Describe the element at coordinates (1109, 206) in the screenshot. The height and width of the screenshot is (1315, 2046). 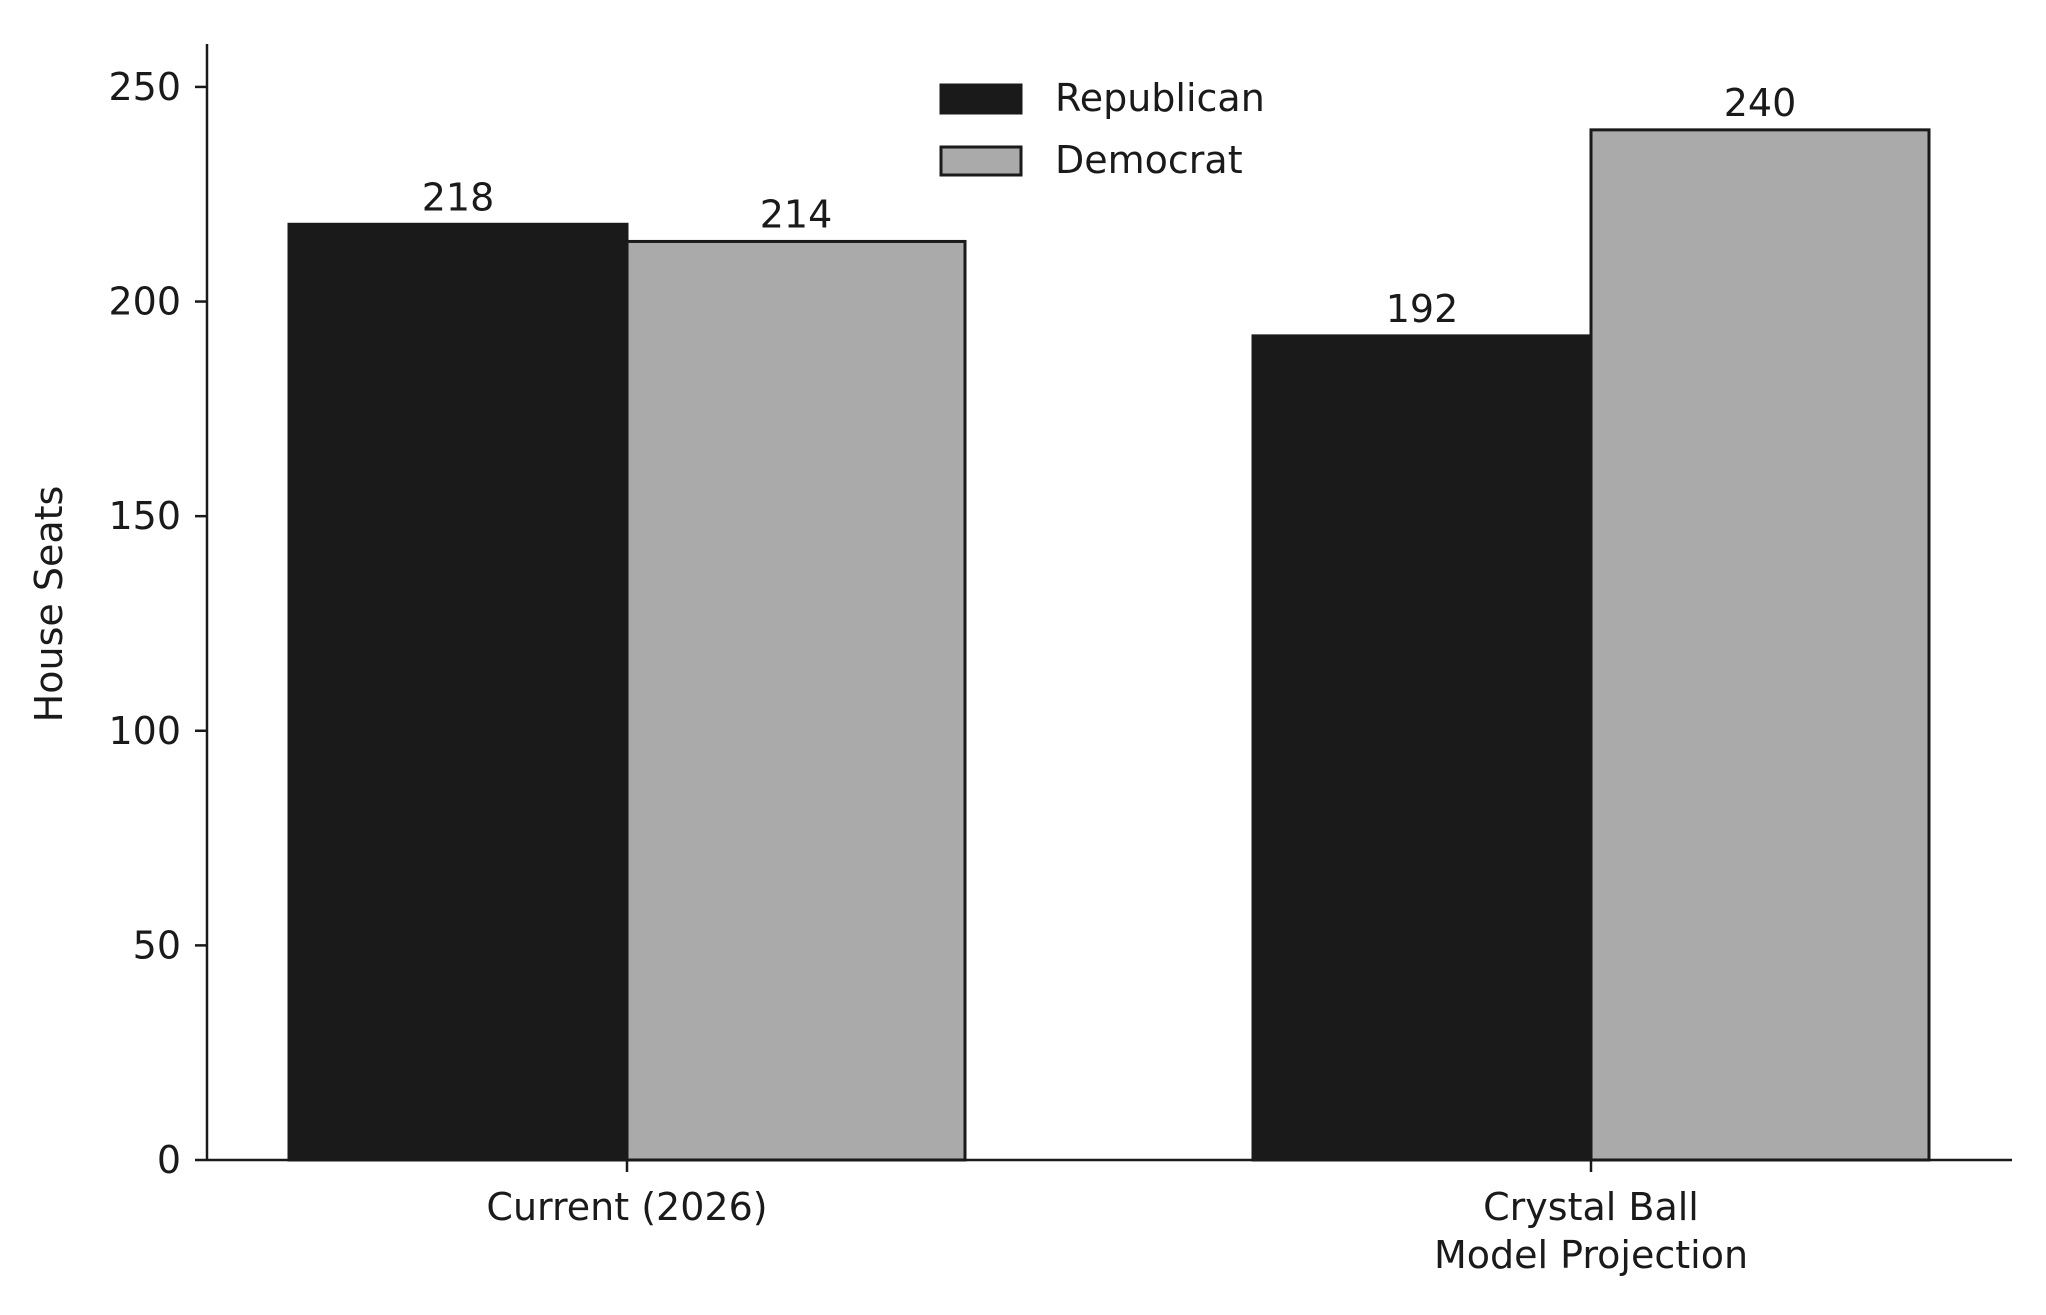
I see `data-labels-layer: 218 192 214 240` at that location.